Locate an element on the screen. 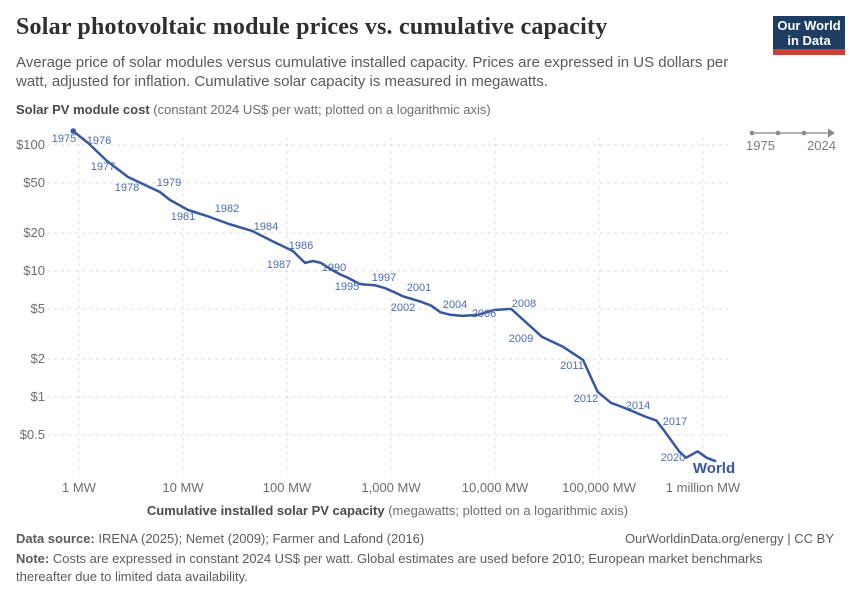 The width and height of the screenshot is (850, 600). y-tick-label: $20 is located at coordinates (34, 233).